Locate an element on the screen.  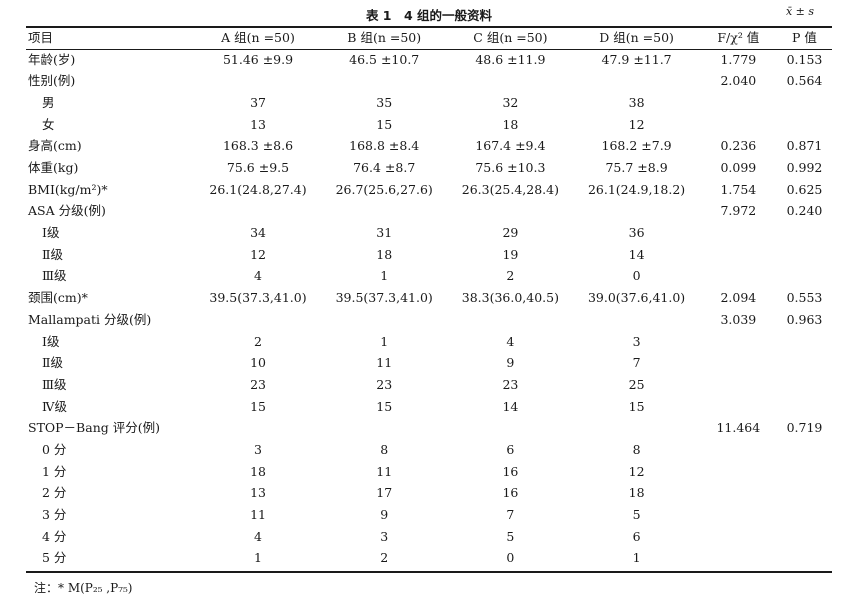
cell-f-value: 3.039 is located at coordinates (738, 319).